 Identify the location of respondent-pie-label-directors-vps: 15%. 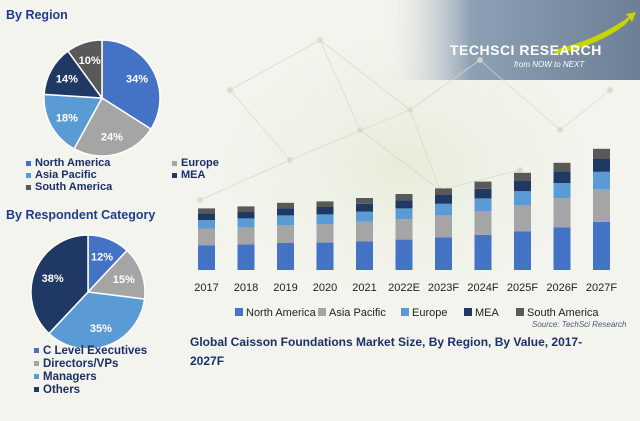
(124, 280).